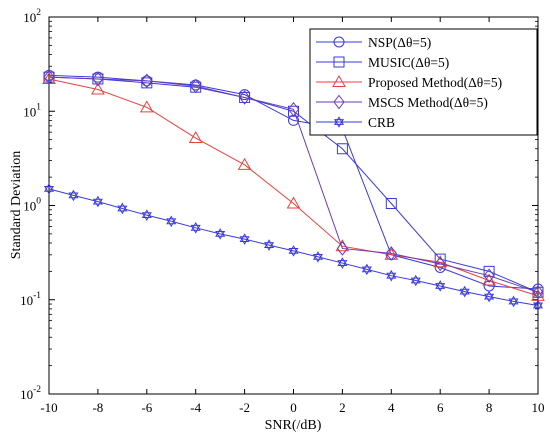  I want to click on x-tick-label: -4, so click(195, 407).